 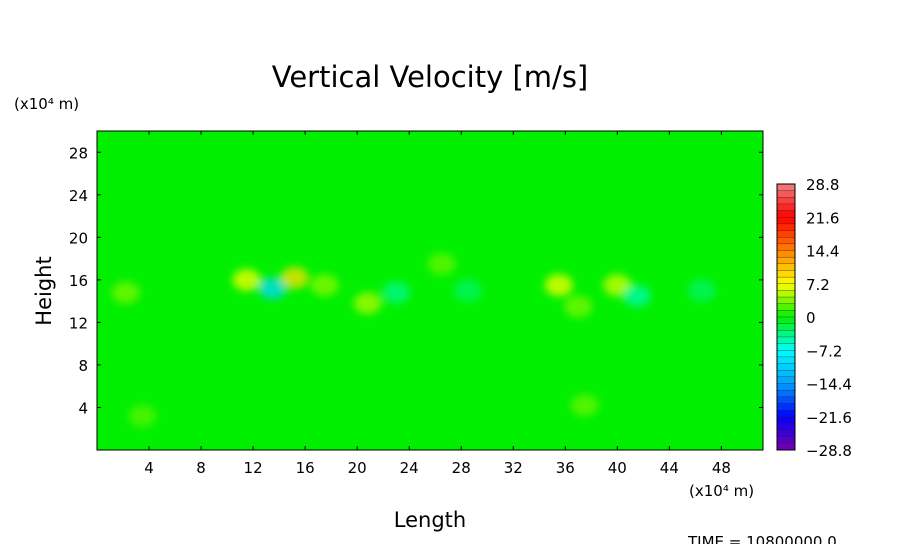 What do you see at coordinates (811, 318) in the screenshot?
I see `colorbar-tick-label: 0` at bounding box center [811, 318].